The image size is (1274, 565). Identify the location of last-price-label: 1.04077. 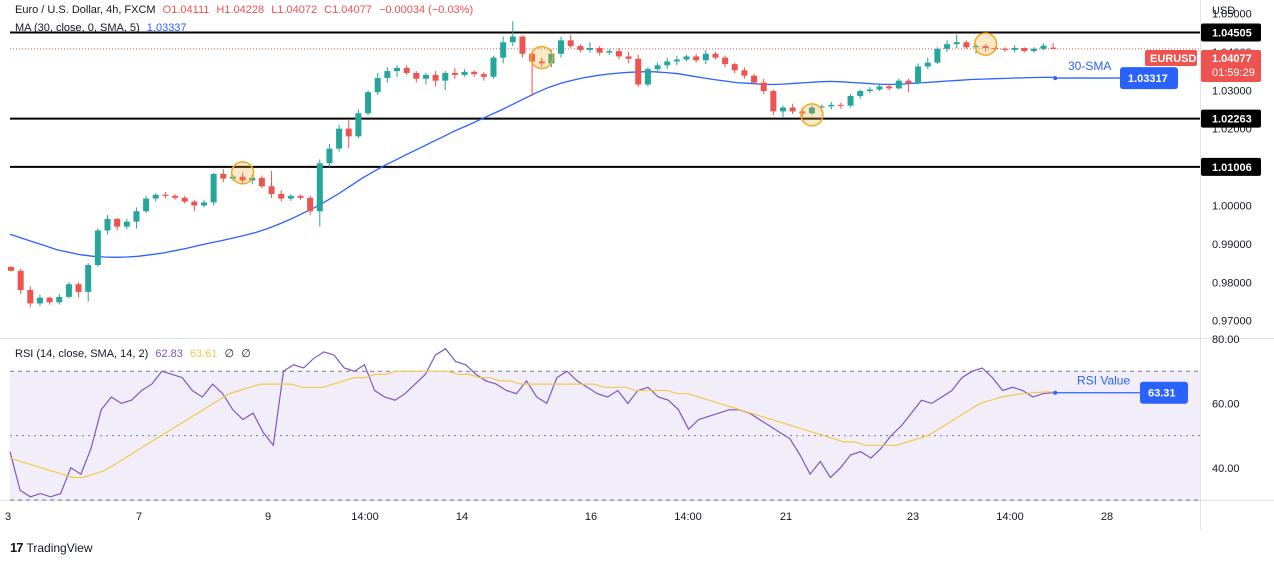
(1232, 59).